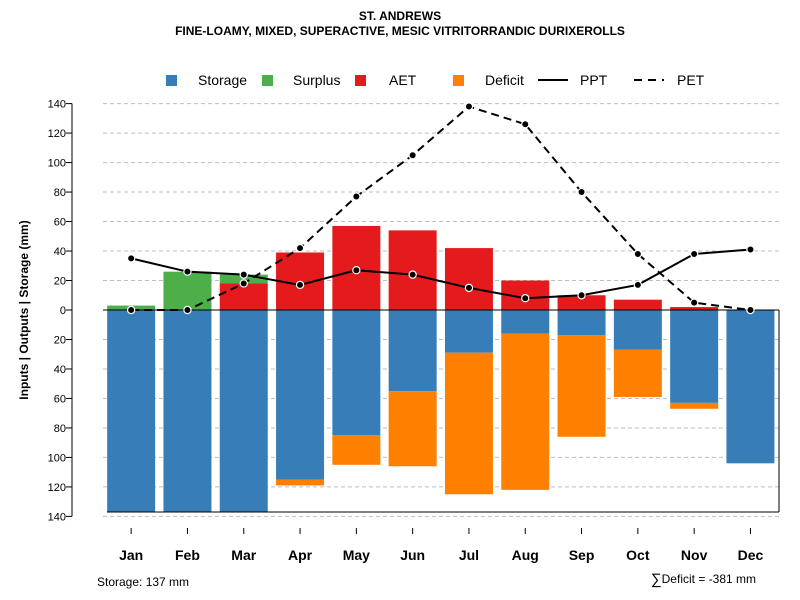 The image size is (800, 600). Describe the element at coordinates (656, 579) in the screenshot. I see `sigma-symbol: ∑` at that location.